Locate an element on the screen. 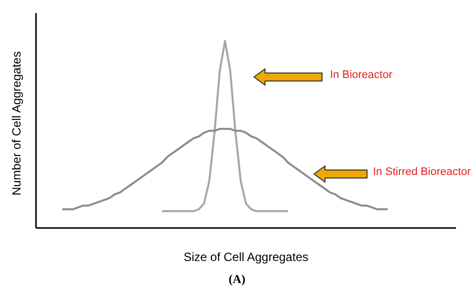  text: (A) is located at coordinates (237, 279).